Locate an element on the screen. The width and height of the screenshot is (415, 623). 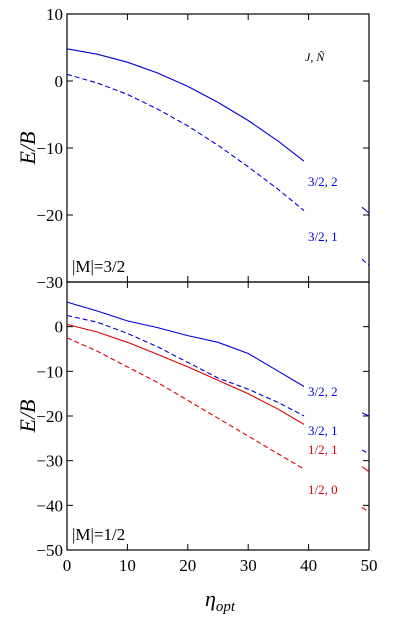
x-tick-label: 40 is located at coordinates (308, 565).